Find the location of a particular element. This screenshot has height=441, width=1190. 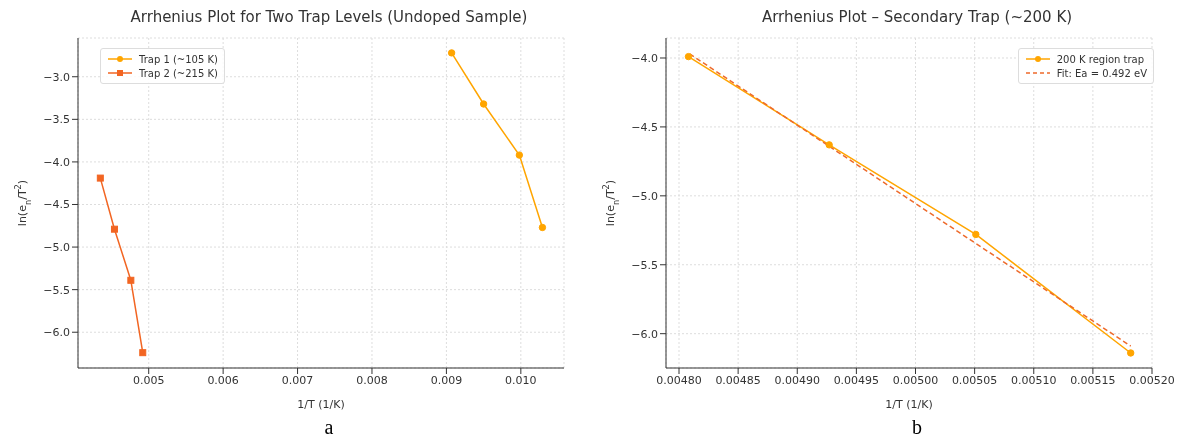

text: b is located at coordinates (917, 427).